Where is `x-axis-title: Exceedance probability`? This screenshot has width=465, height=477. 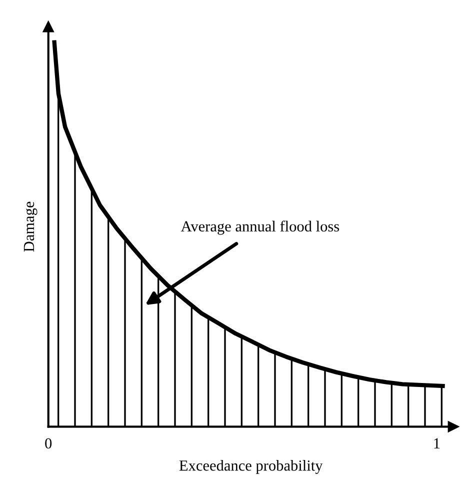
x-axis-title: Exceedance probability is located at coordinates (251, 467).